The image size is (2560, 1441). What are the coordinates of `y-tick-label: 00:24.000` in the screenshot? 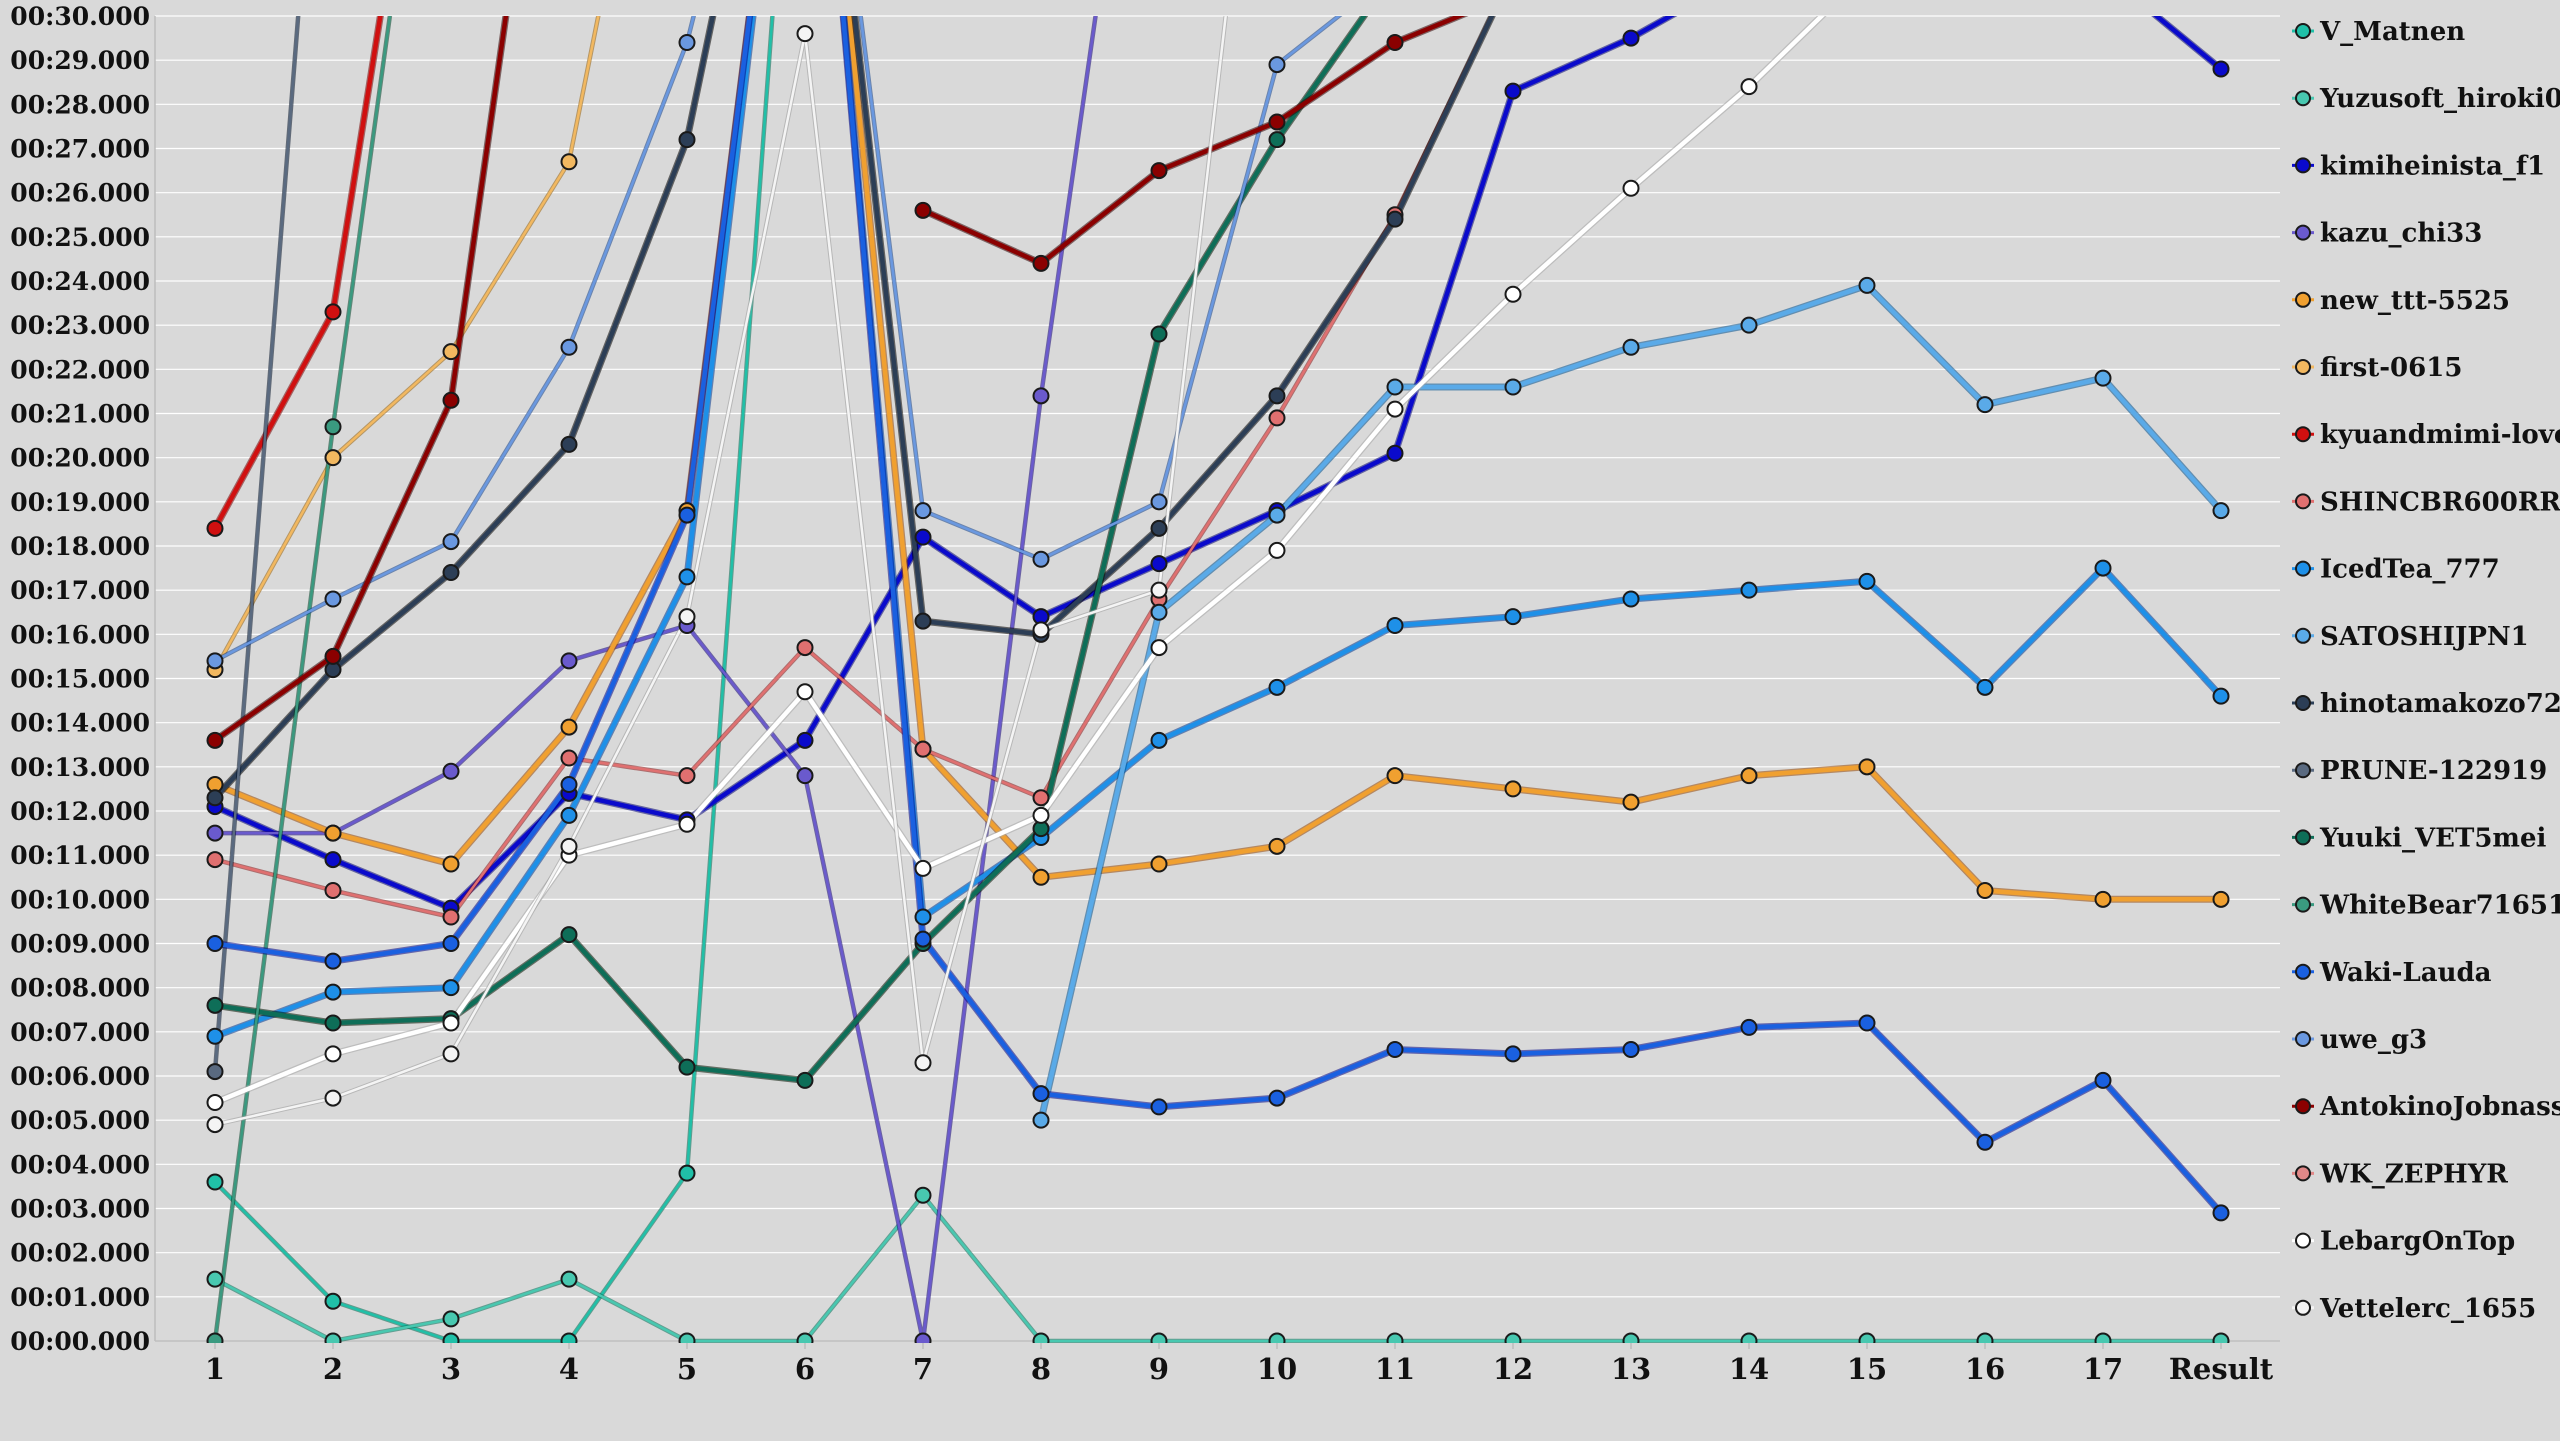 It's located at (80, 281).